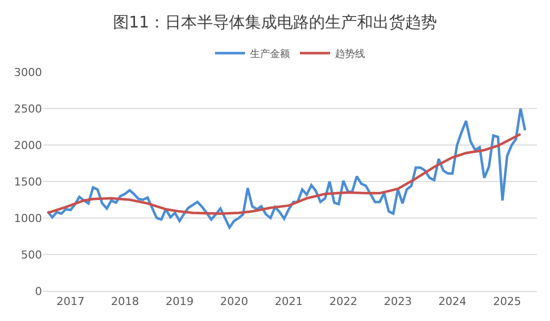  I want to click on y-tick-label: 2500, so click(28, 109).